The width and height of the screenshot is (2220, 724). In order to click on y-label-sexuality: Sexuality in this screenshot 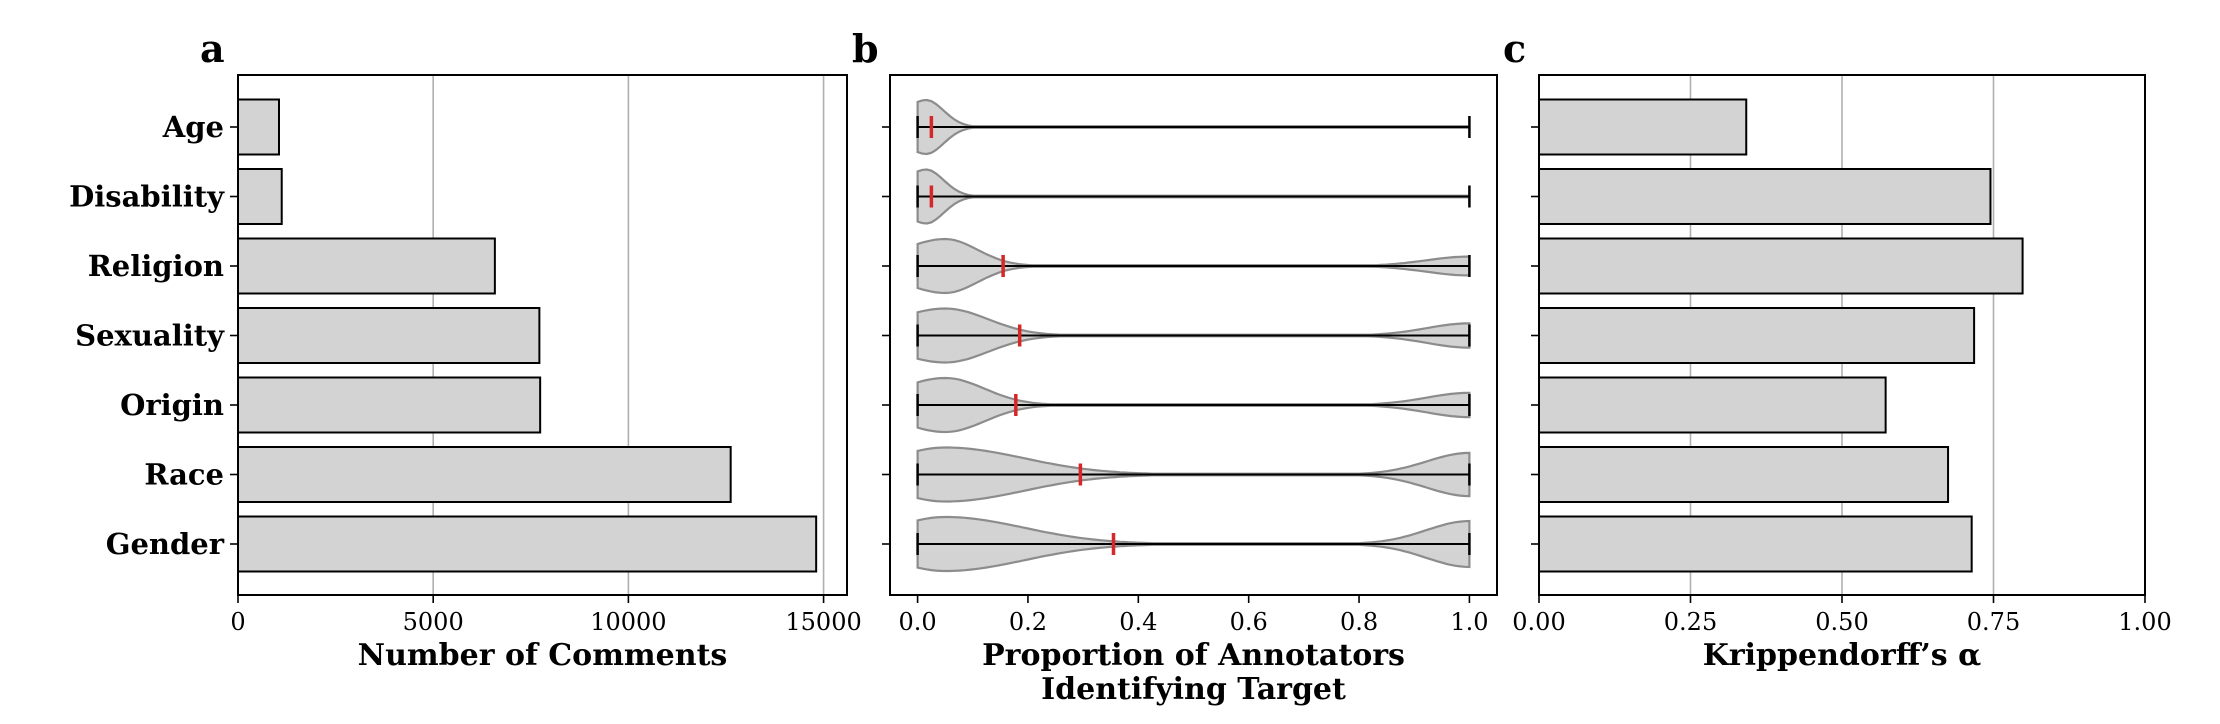, I will do `click(150, 336)`.